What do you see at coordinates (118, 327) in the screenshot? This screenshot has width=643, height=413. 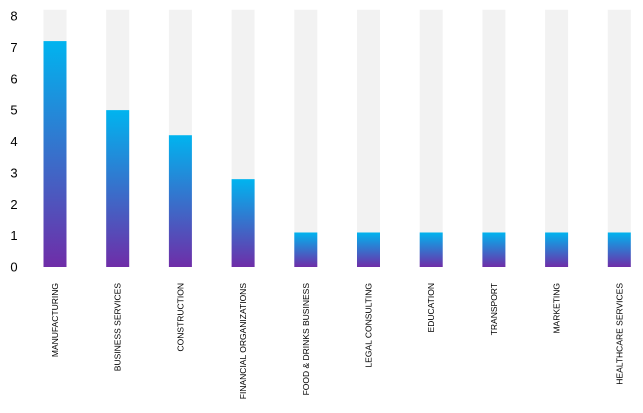 I see `x-tick-label: BUSINESS SERVICES` at bounding box center [118, 327].